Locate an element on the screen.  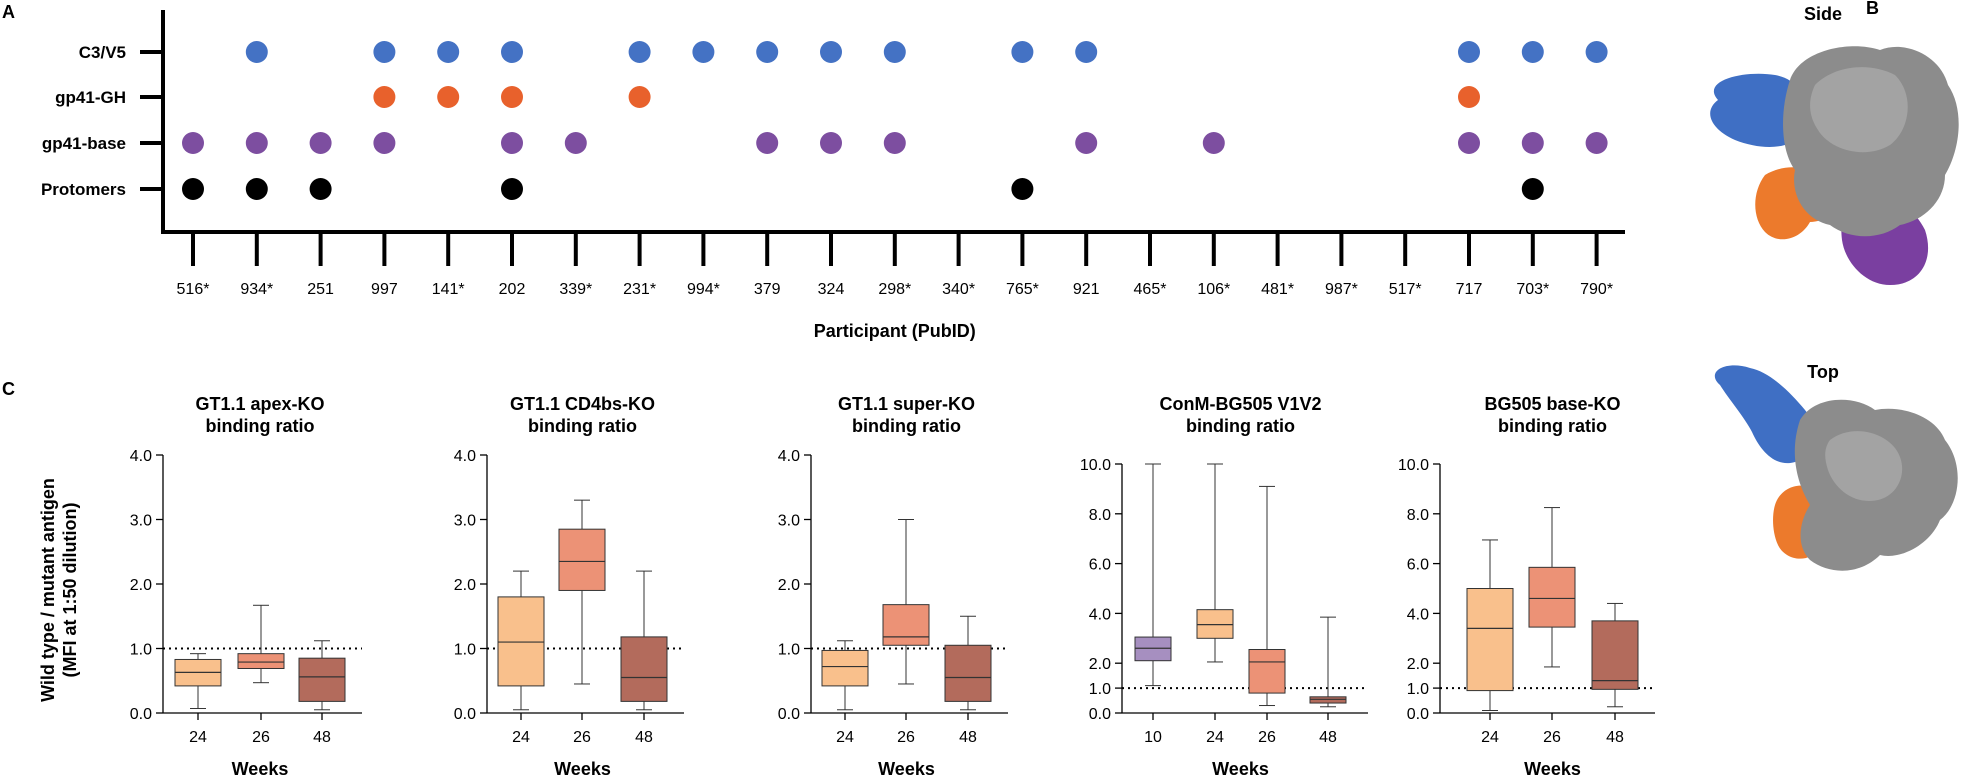
x-tick-label: 703* is located at coordinates (1532, 289).